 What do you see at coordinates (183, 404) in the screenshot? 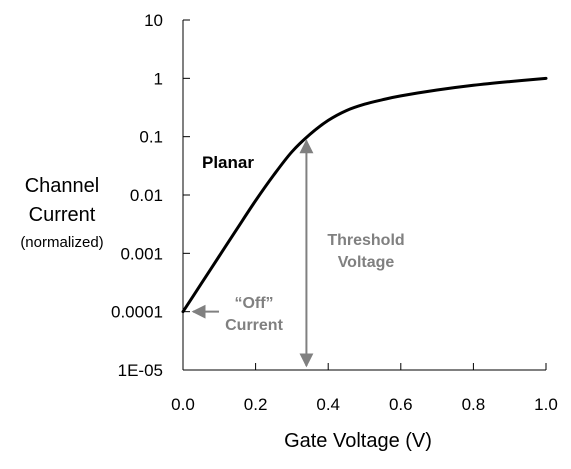
I see `x-tick-label: 0.0` at bounding box center [183, 404].